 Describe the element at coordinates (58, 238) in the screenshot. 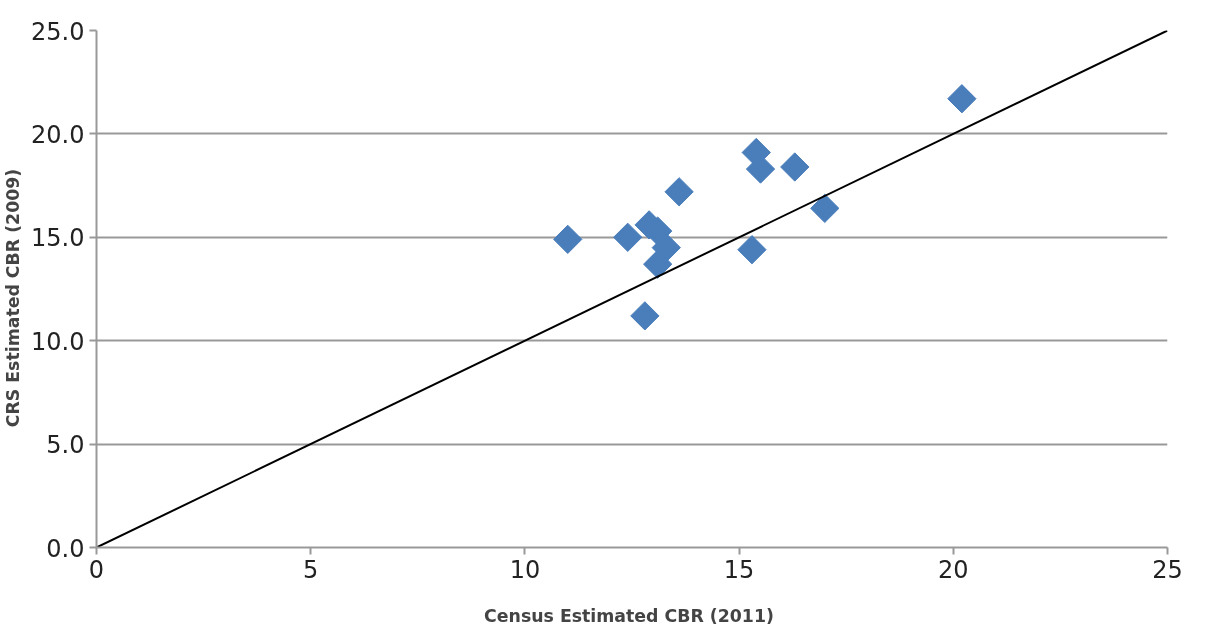

I see `y-tick-label: 15.0` at that location.